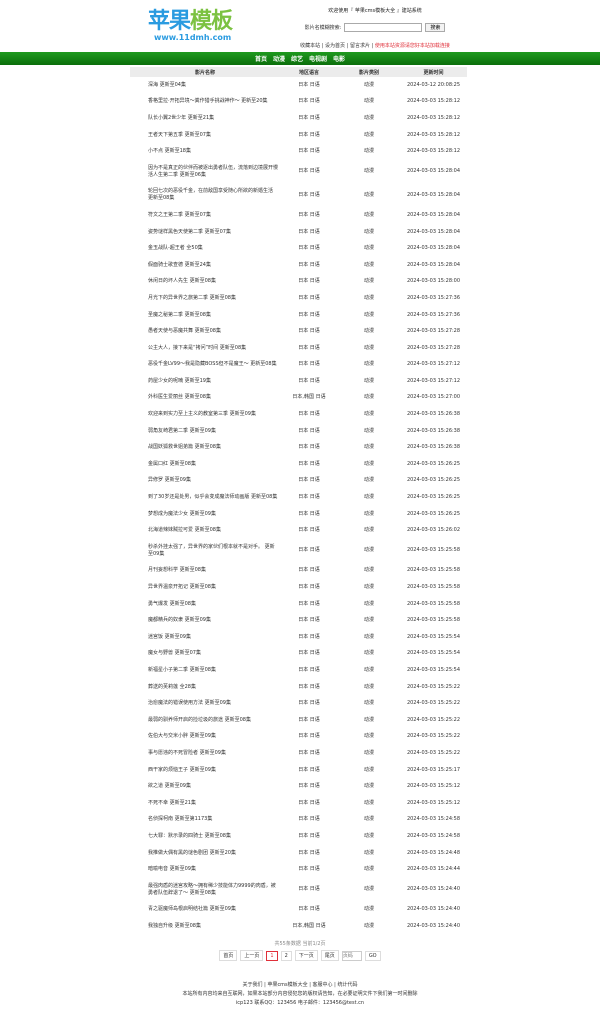  Describe the element at coordinates (298, 571) in the screenshot. I see `table-row: 月刊妄想科学 更新至08集 日本 日语 动漫 2024-03-03 15:25:58` at that location.